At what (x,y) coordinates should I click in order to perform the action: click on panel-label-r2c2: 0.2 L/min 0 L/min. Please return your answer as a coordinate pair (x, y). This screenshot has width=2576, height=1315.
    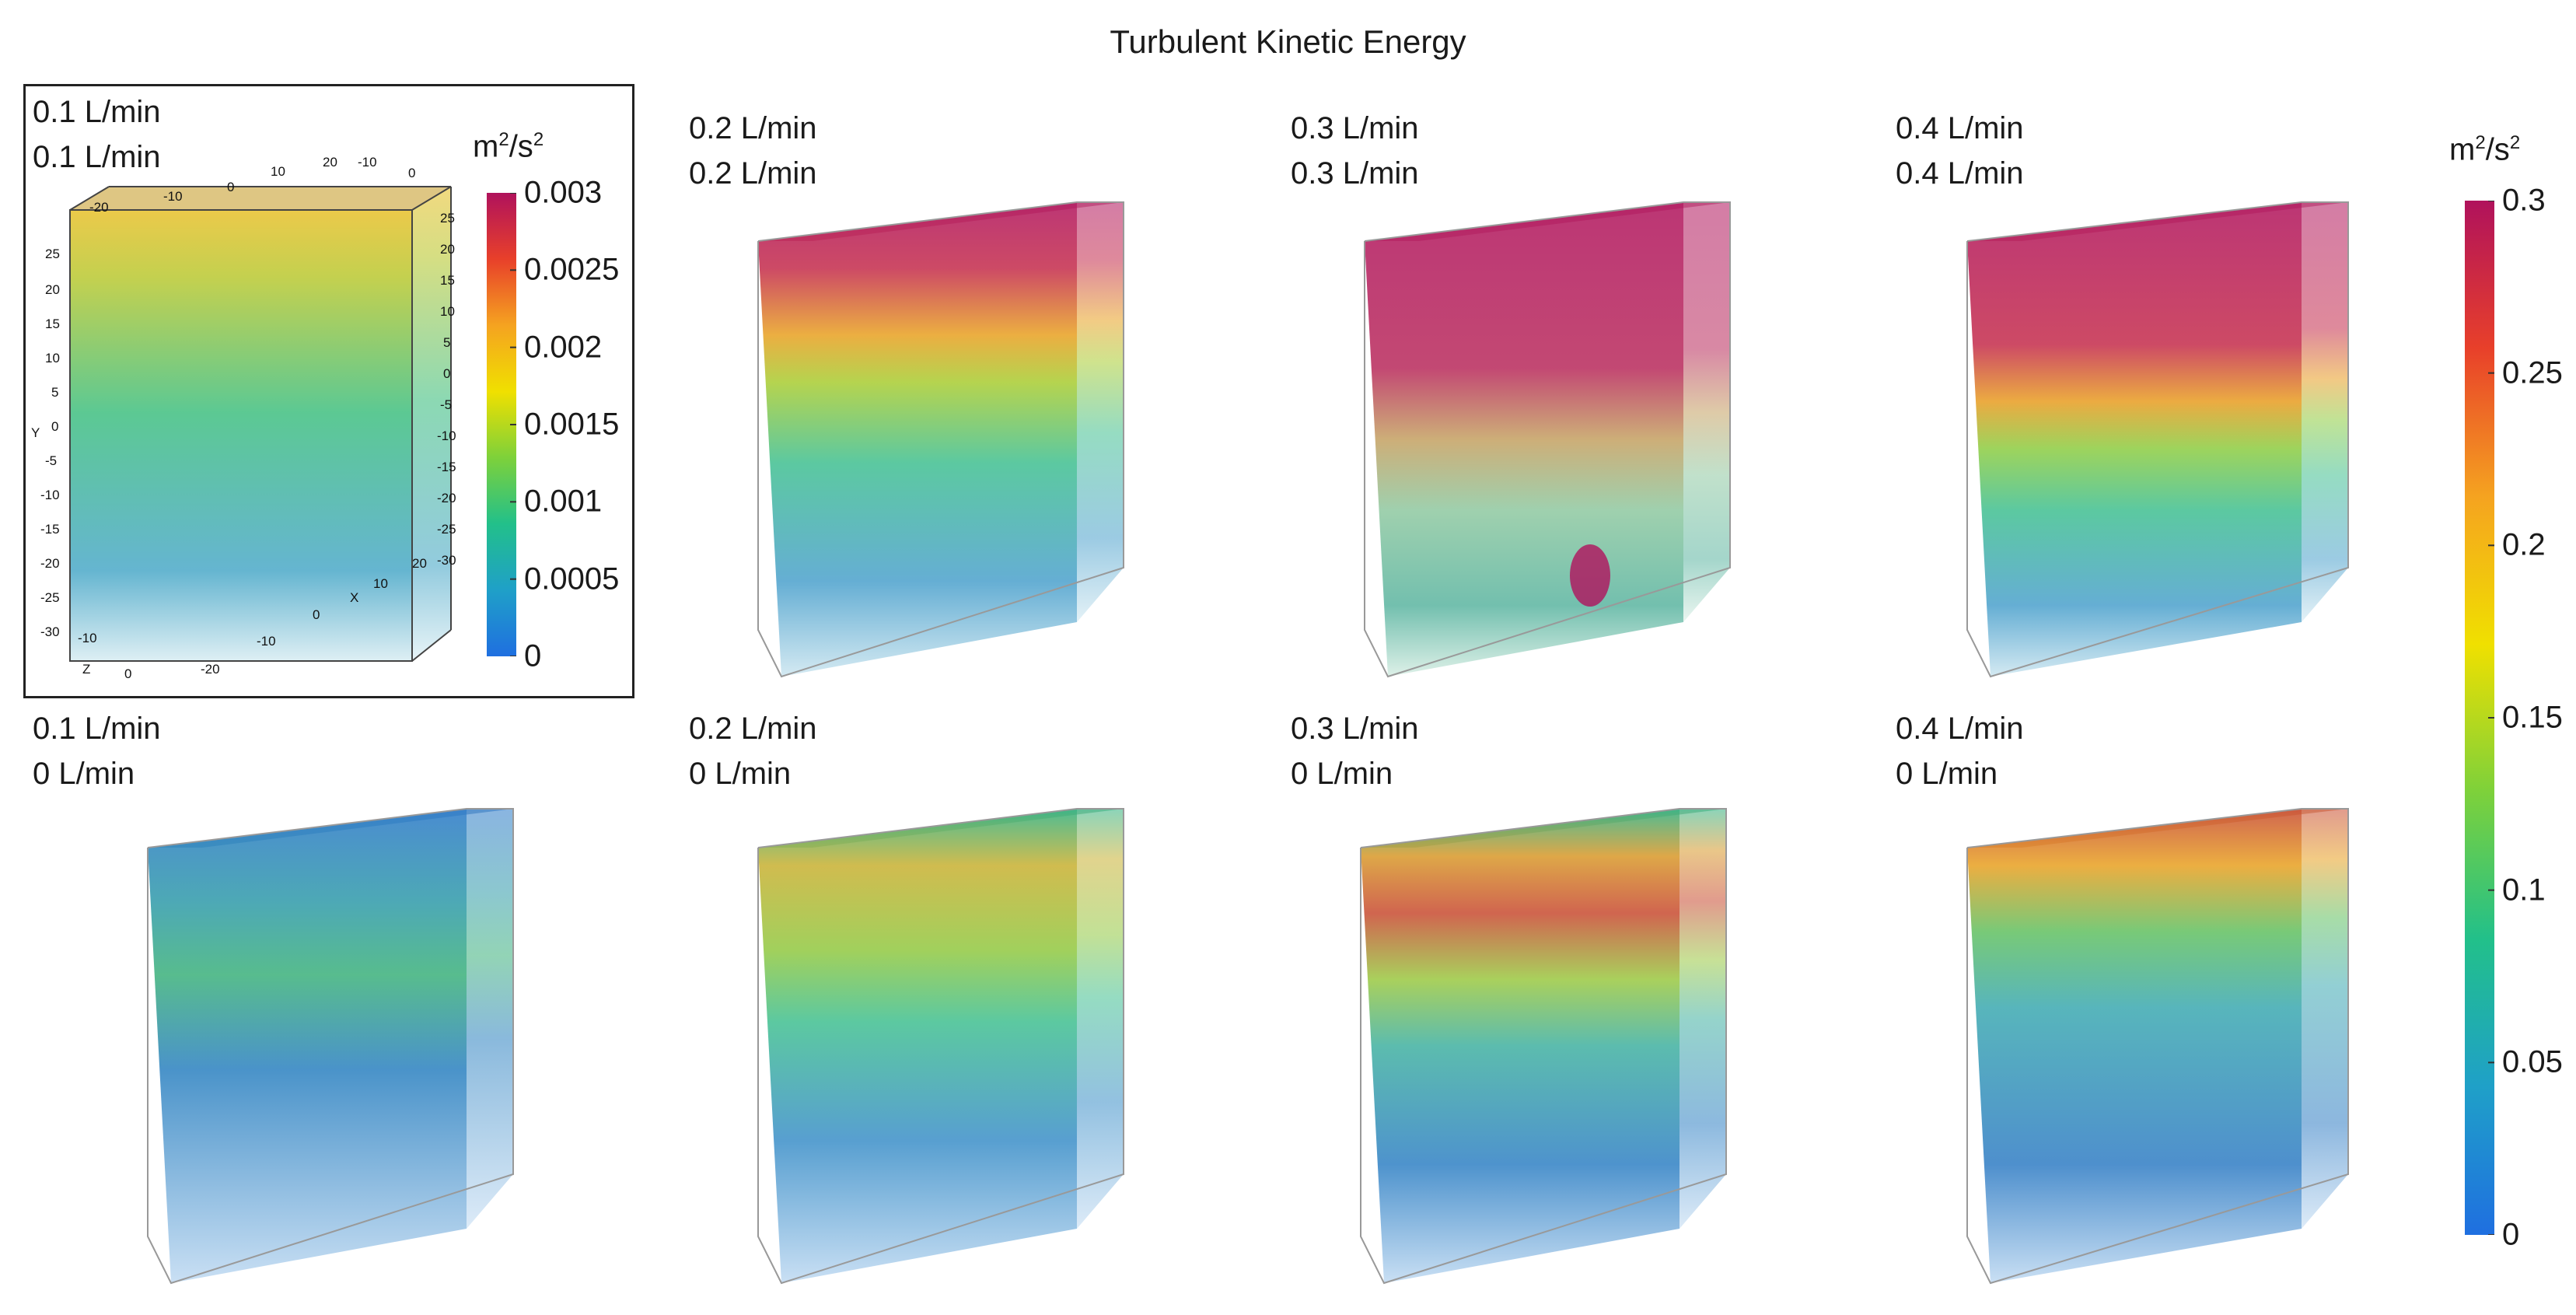
    Looking at the image, I should click on (753, 751).